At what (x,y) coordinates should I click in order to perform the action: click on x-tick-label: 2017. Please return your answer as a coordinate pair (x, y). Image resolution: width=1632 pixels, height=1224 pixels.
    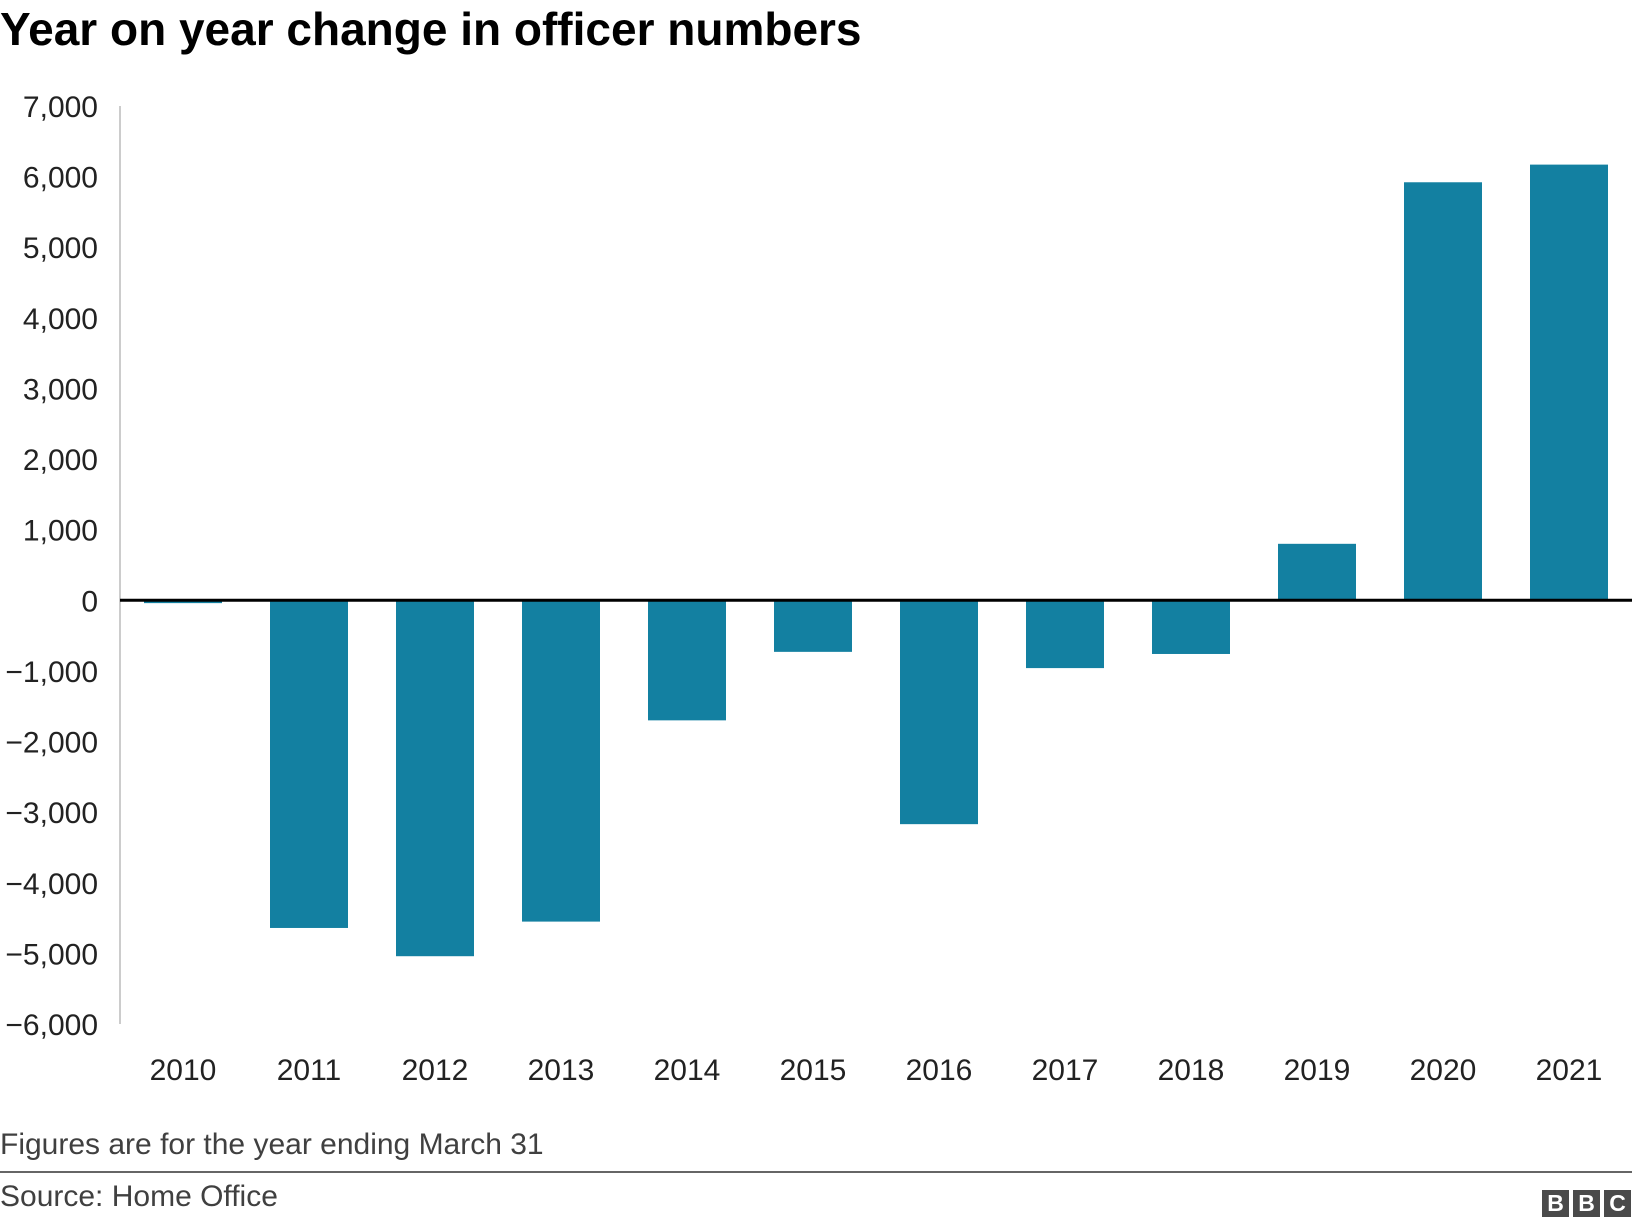
    Looking at the image, I should click on (1065, 1070).